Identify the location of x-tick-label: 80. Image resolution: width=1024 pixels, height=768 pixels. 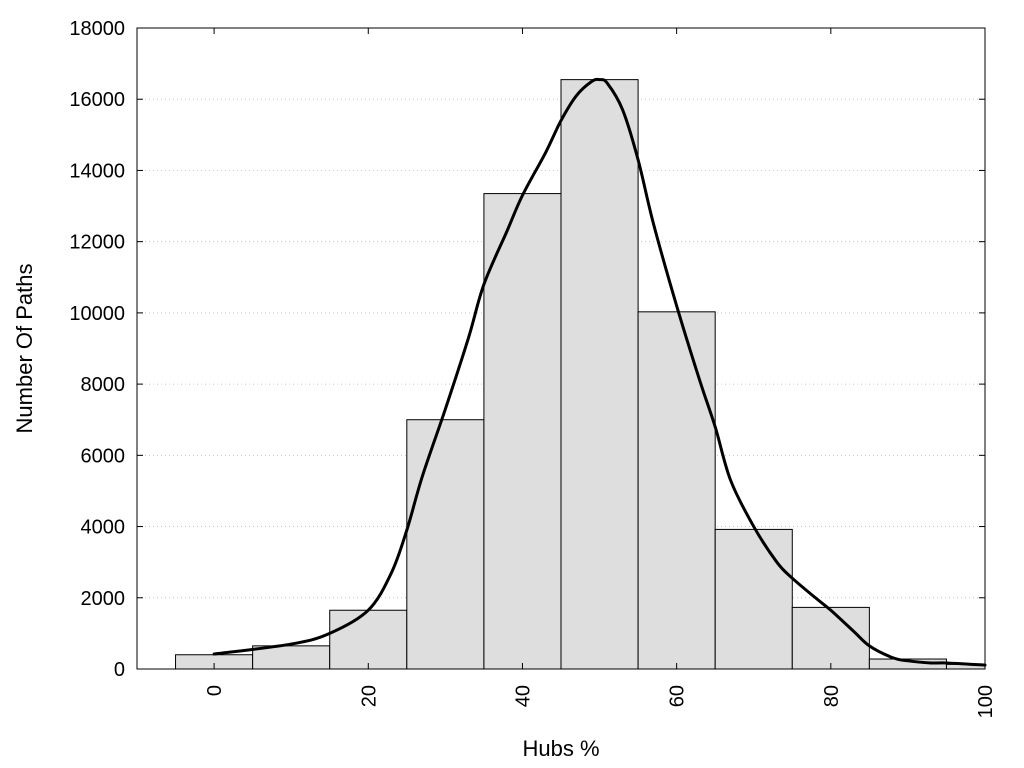
(832, 696).